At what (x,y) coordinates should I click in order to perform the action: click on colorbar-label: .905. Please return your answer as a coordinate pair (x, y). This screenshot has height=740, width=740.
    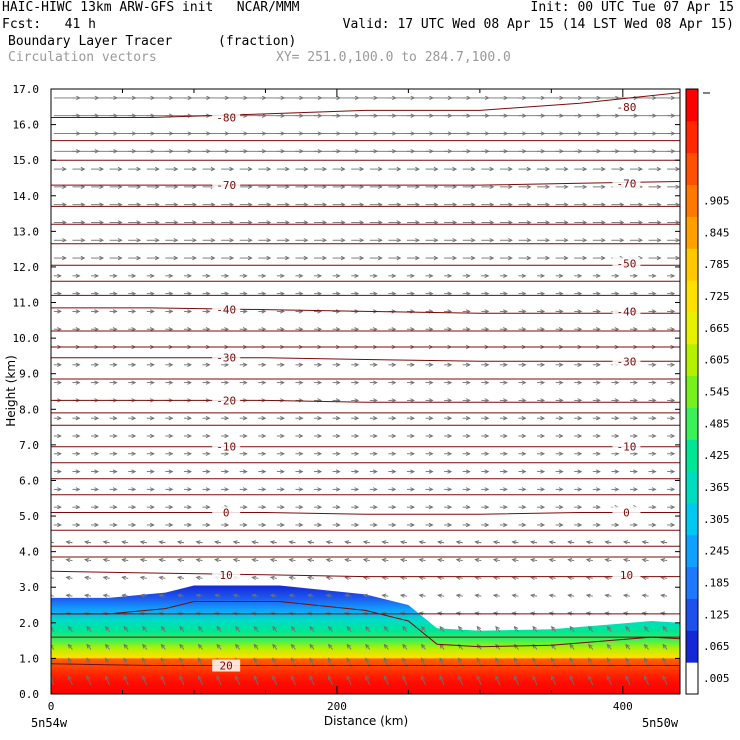
    Looking at the image, I should click on (716, 200).